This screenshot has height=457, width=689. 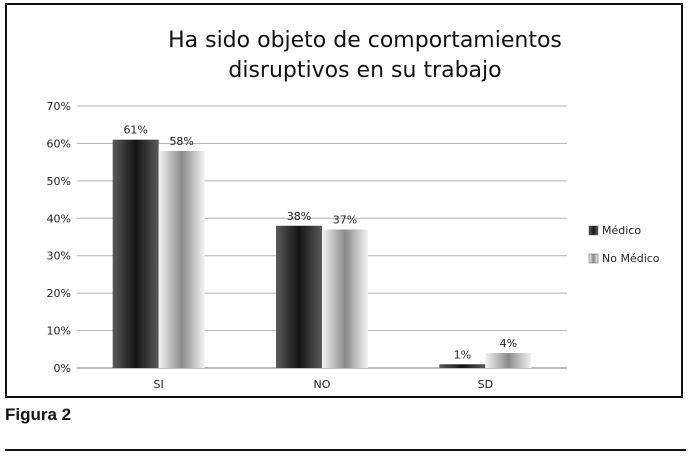 I want to click on x-axis-ticks: SI NO SD, so click(x=324, y=384).